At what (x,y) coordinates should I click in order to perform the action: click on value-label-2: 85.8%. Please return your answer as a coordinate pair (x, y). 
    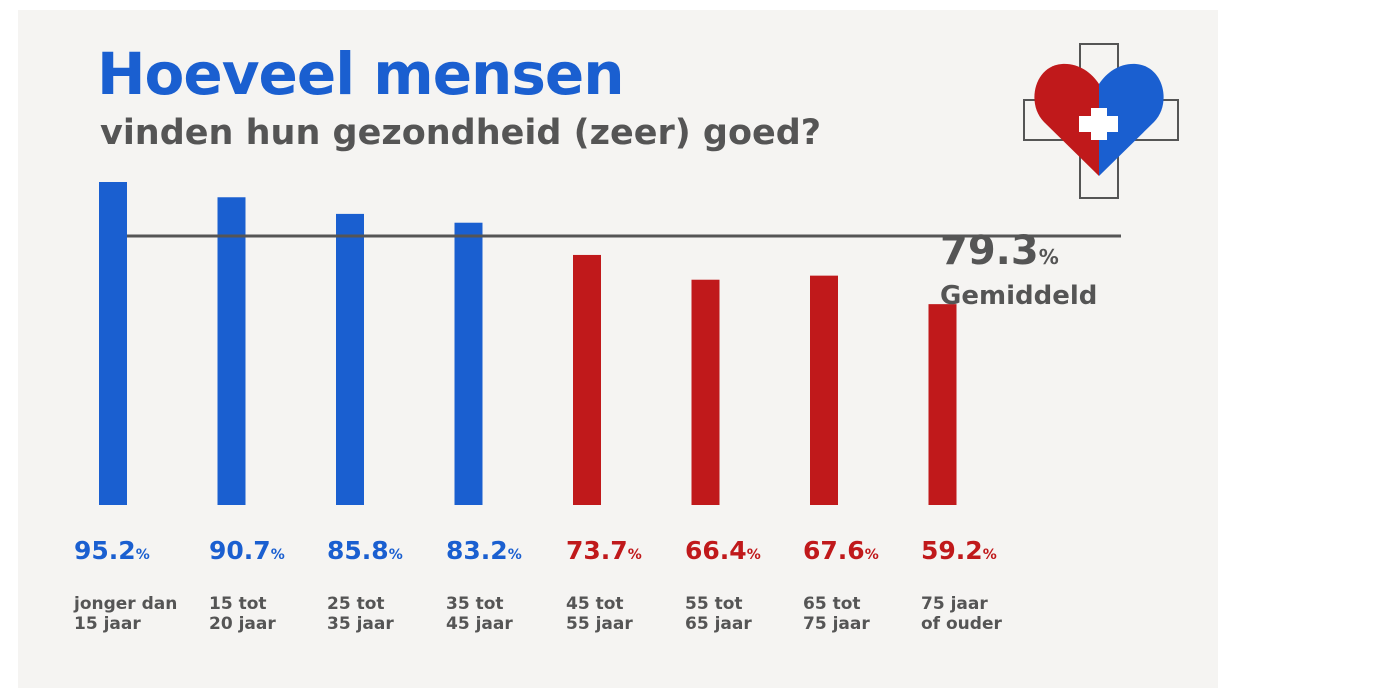
    Looking at the image, I should click on (365, 553).